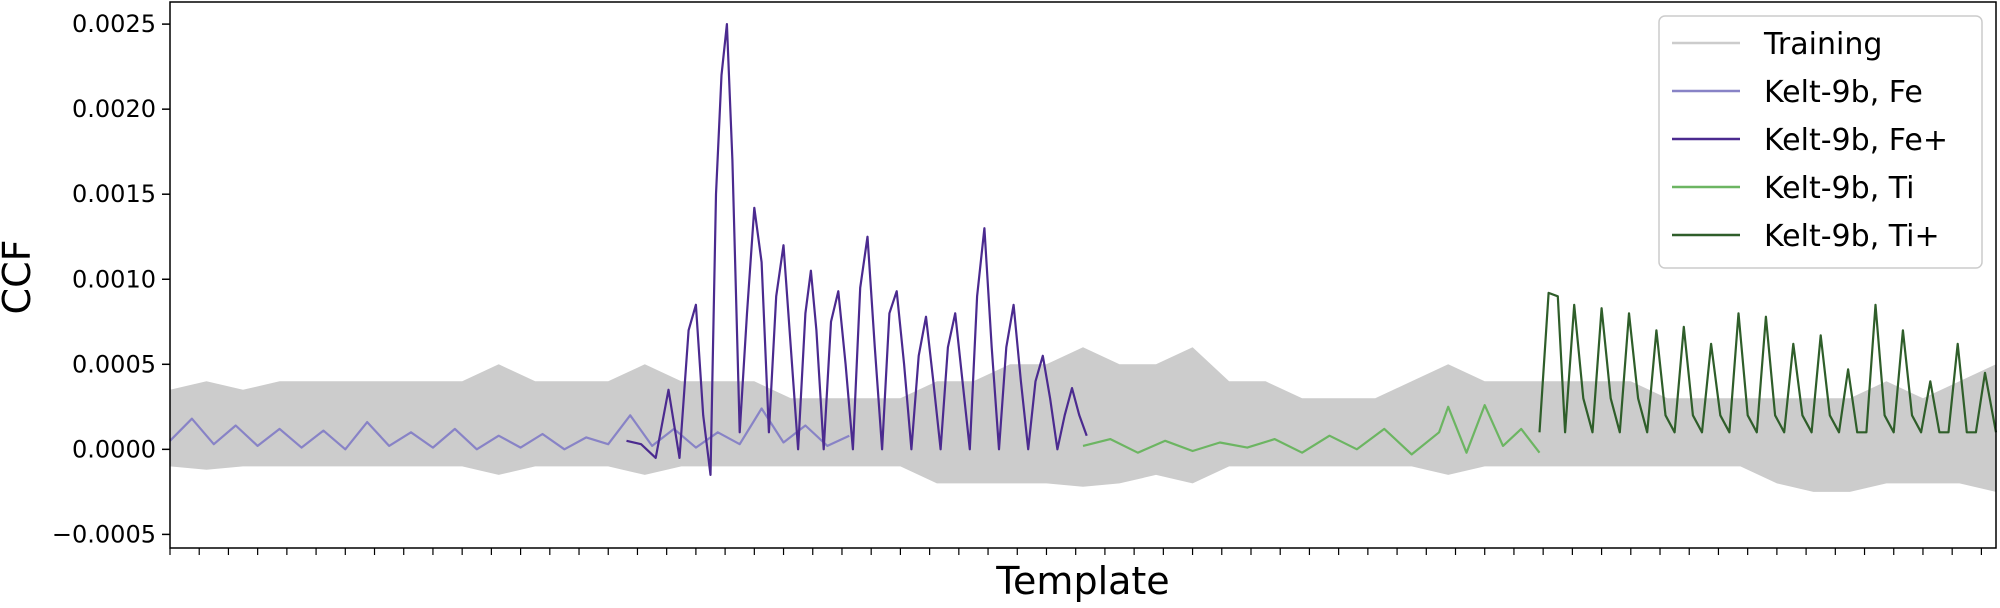  I want to click on x-axis, so click(1075, 551).